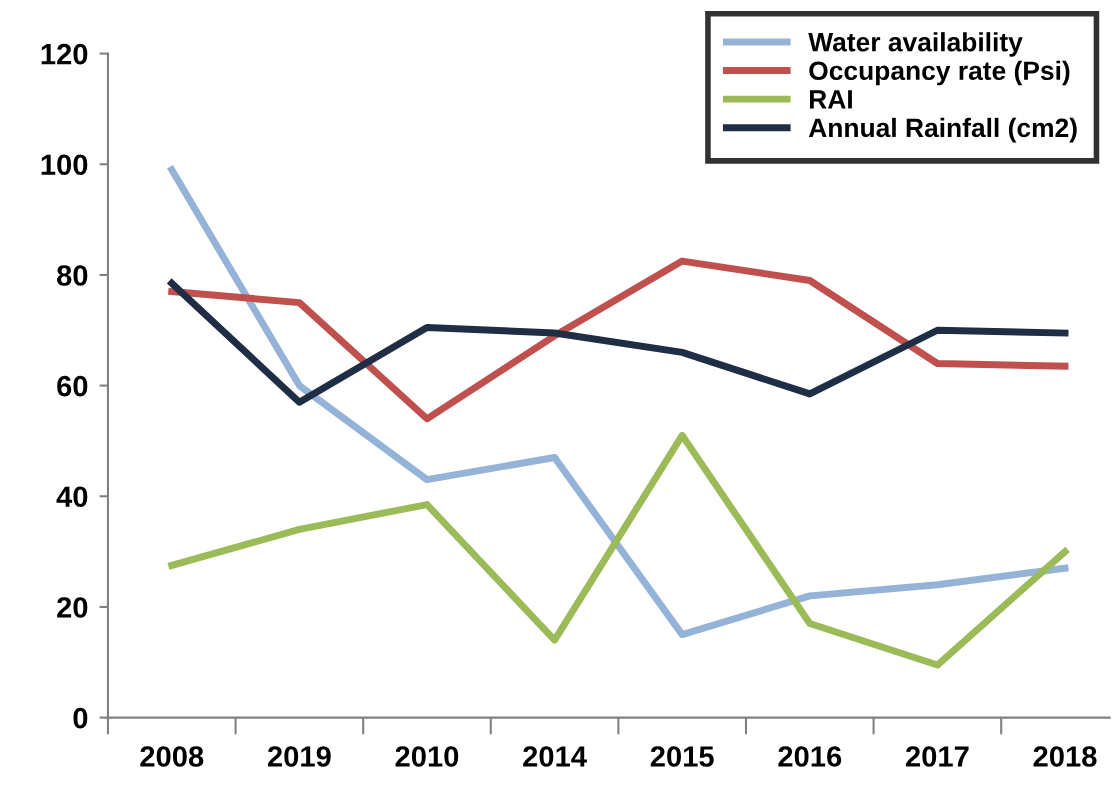 The width and height of the screenshot is (1113, 800). What do you see at coordinates (937, 756) in the screenshot?
I see `x-tick-label: 2017` at bounding box center [937, 756].